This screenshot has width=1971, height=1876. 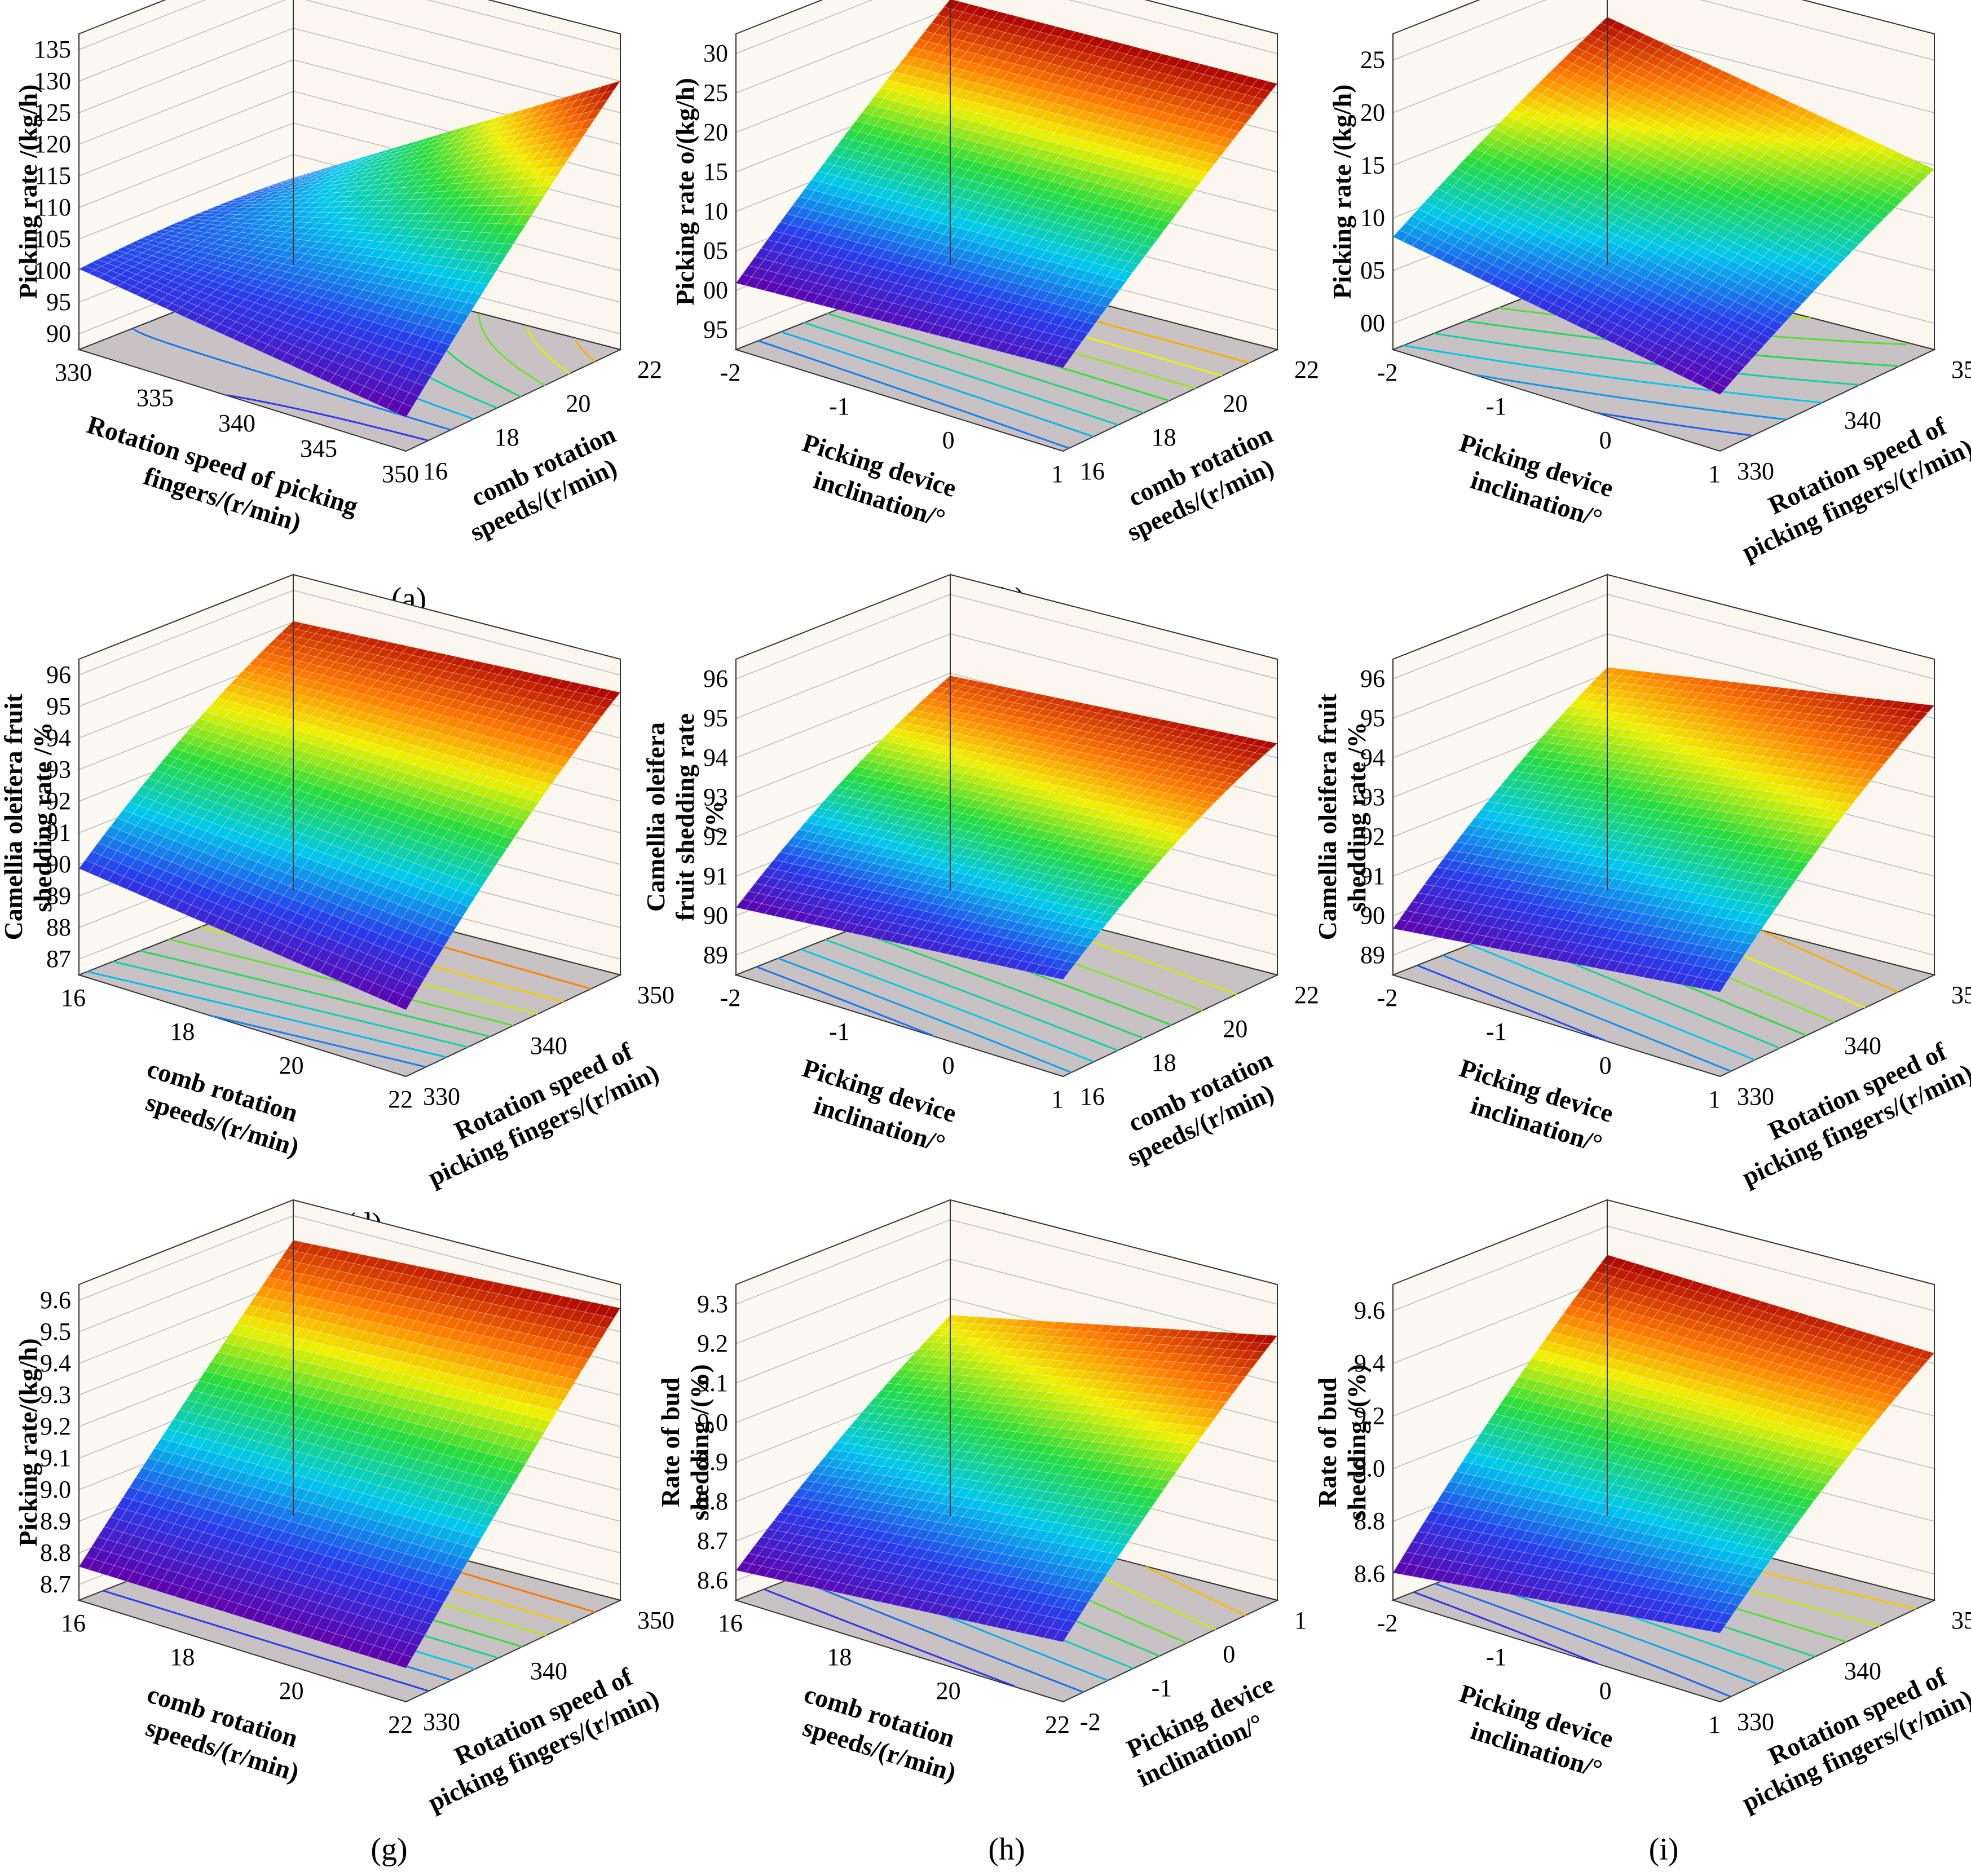 What do you see at coordinates (53, 239) in the screenshot?
I see `z-tick-label: 105` at bounding box center [53, 239].